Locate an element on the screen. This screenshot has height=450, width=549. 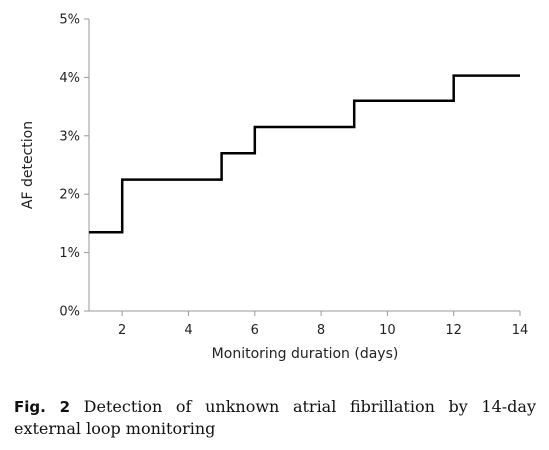
x-axis-title: Monitoring duration (days) is located at coordinates (305, 354).